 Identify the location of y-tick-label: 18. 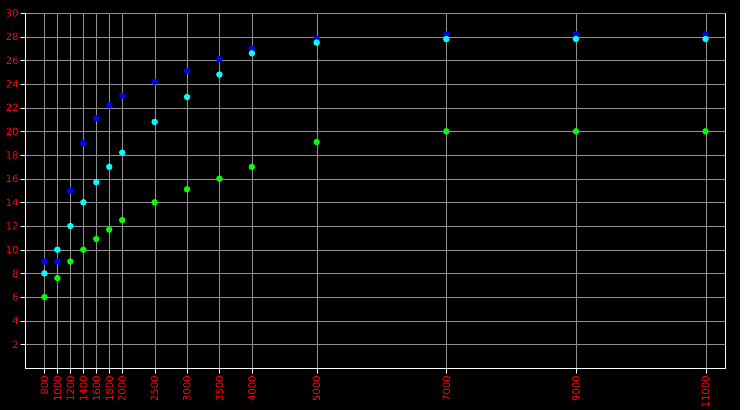
(12, 156).